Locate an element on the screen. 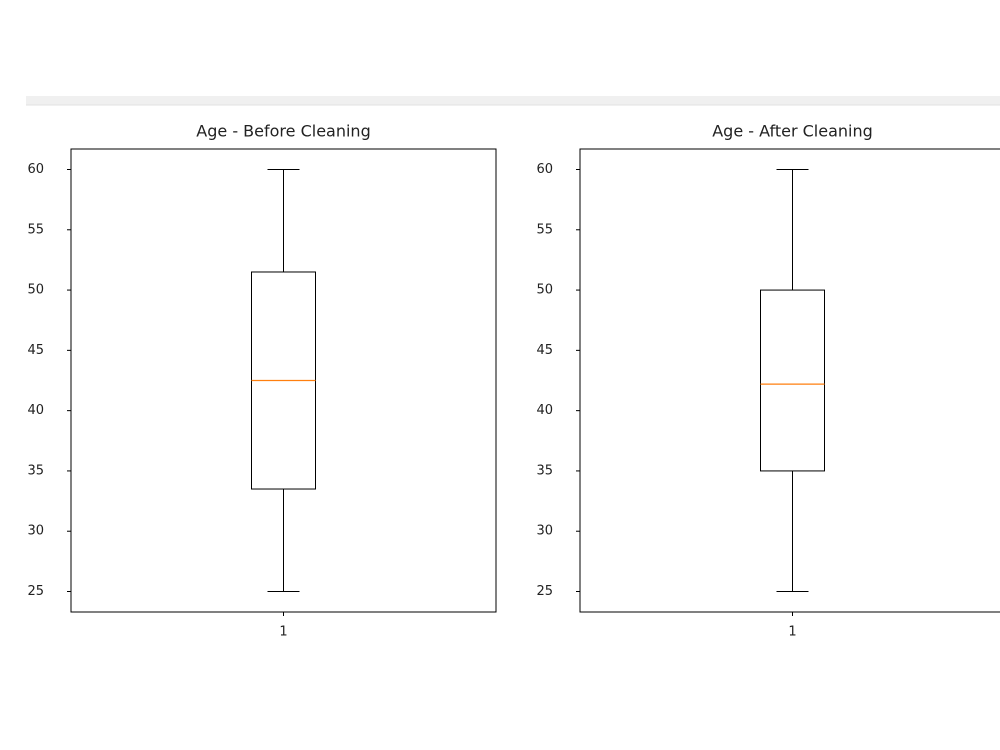 The image size is (1000, 750). box is located at coordinates (792, 380).